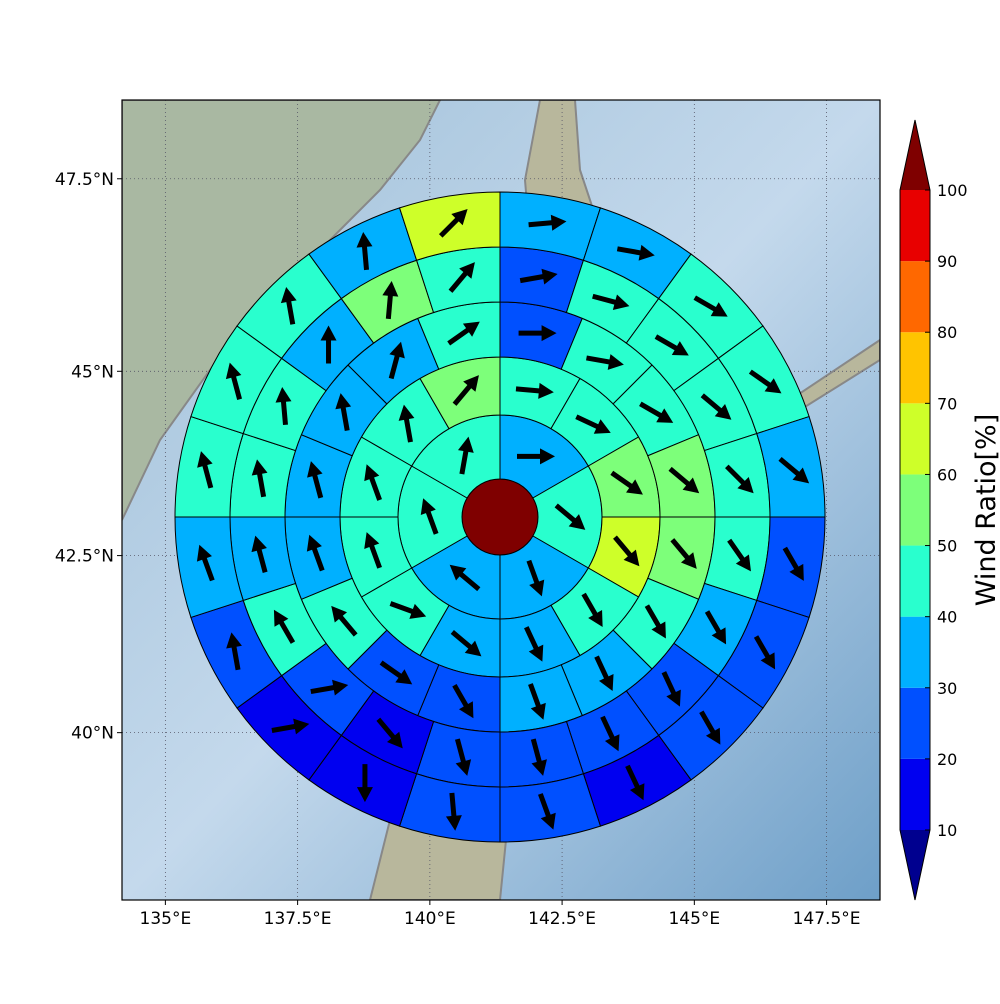  I want to click on x-tick-label: 147.5°E, so click(827, 919).